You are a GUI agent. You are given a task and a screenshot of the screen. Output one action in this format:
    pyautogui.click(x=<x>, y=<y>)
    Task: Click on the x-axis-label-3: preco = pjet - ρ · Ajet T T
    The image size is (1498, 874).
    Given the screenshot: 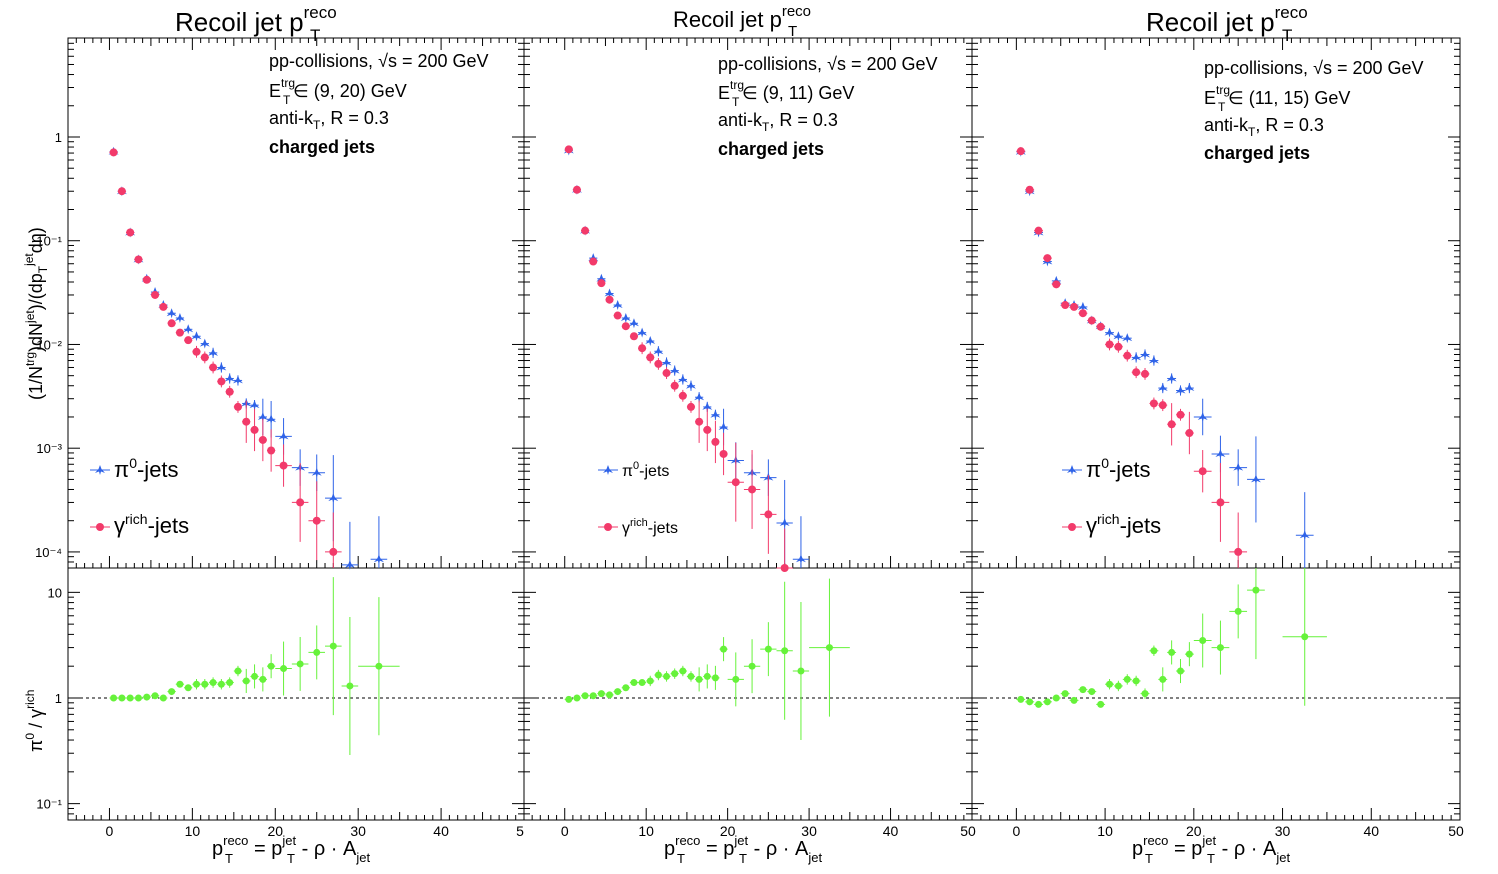 What is the action you would take?
    pyautogui.click(x=1211, y=849)
    